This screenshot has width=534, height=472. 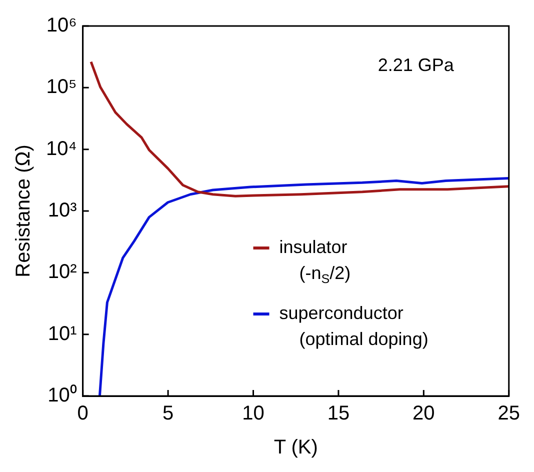 I want to click on x-tick-label: 5, so click(x=168, y=413).